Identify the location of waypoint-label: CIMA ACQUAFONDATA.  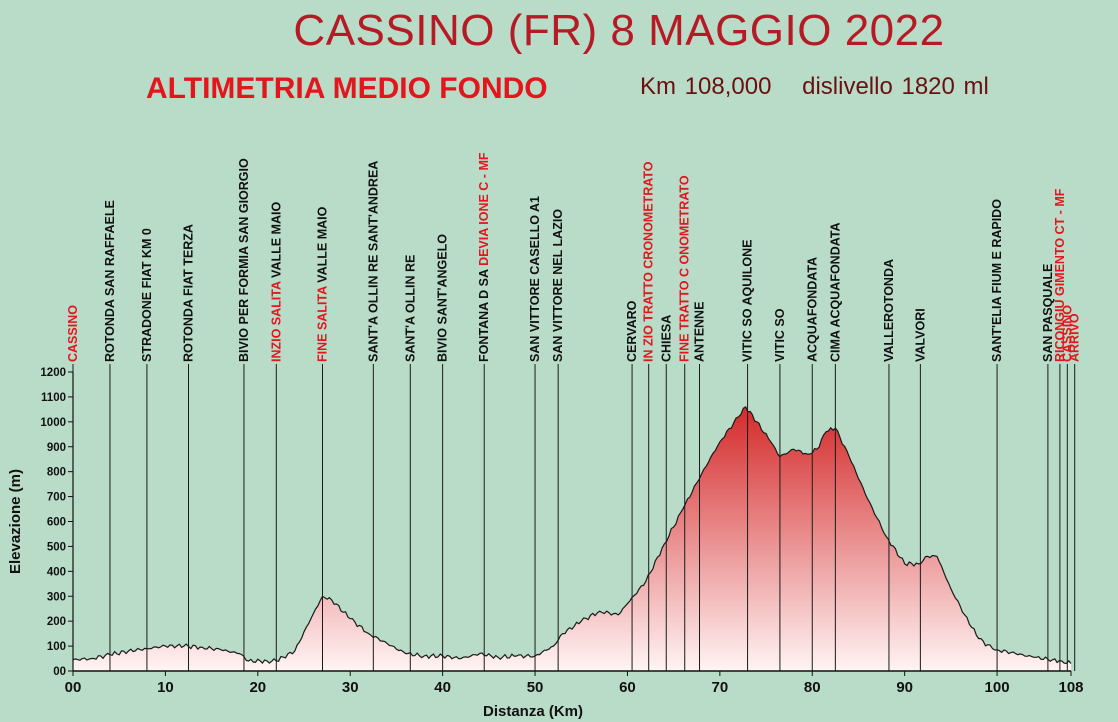
(835, 292).